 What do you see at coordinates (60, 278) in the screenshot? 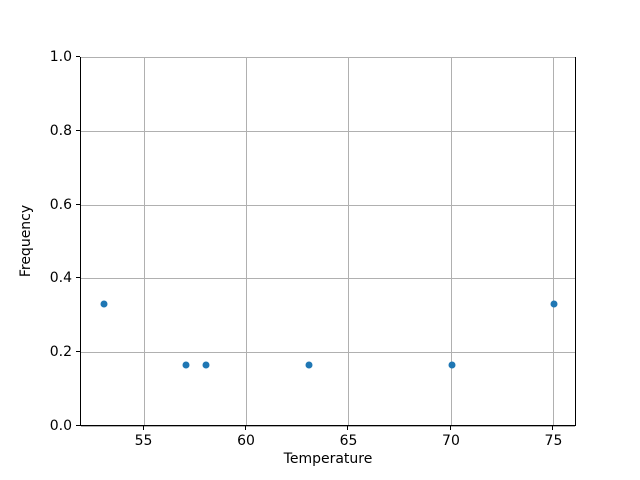
I see `y-tick-label: 0.4` at bounding box center [60, 278].